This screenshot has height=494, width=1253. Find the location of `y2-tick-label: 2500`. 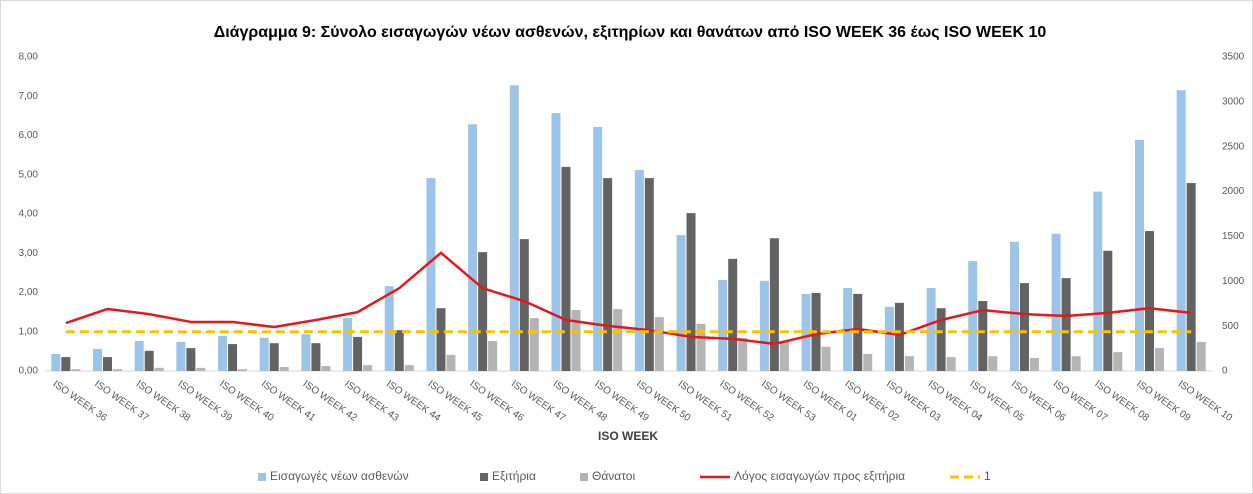

y2-tick-label: 2500 is located at coordinates (1233, 146).